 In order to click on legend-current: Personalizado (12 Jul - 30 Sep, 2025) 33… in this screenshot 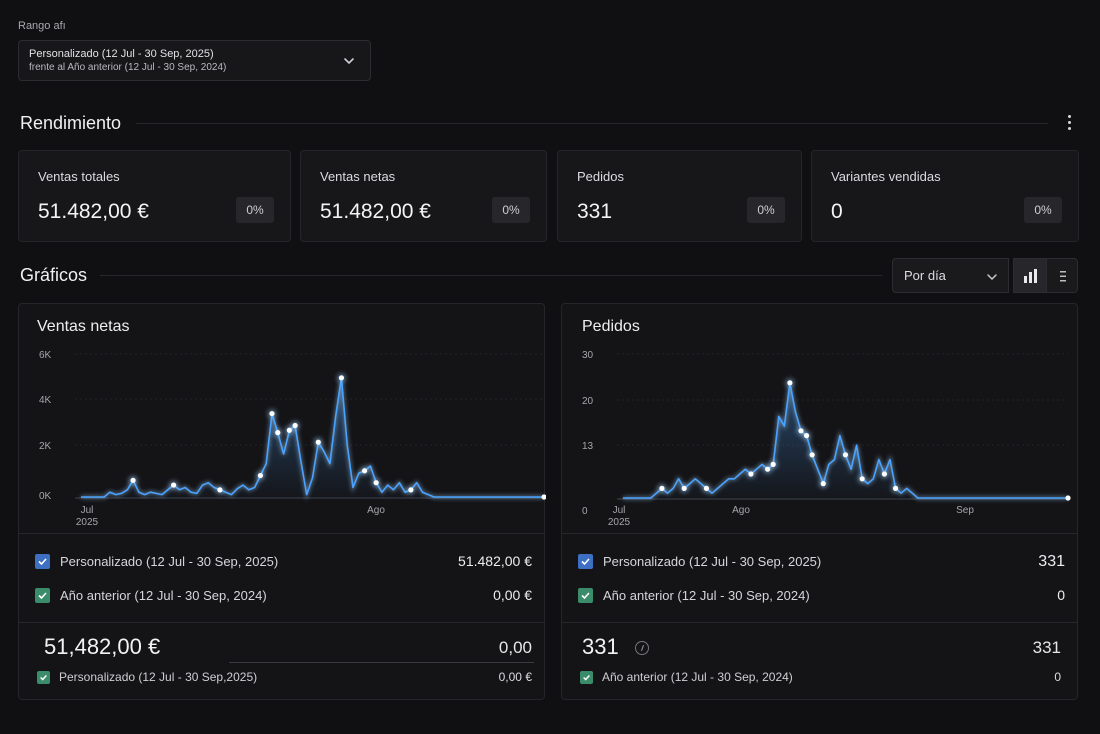, I will do `click(821, 563)`.